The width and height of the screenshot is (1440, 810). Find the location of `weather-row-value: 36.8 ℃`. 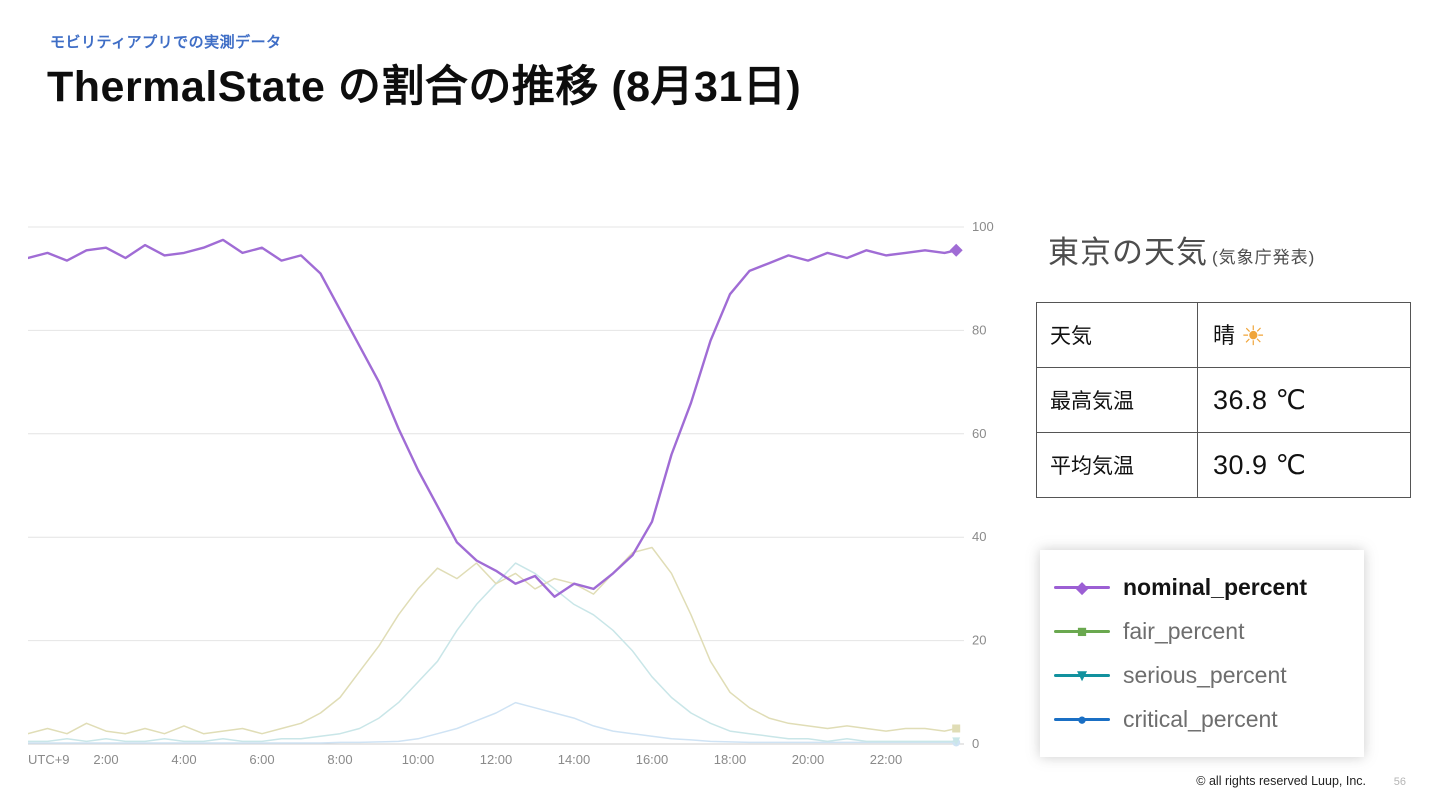

weather-row-value: 36.8 ℃ is located at coordinates (1304, 400).